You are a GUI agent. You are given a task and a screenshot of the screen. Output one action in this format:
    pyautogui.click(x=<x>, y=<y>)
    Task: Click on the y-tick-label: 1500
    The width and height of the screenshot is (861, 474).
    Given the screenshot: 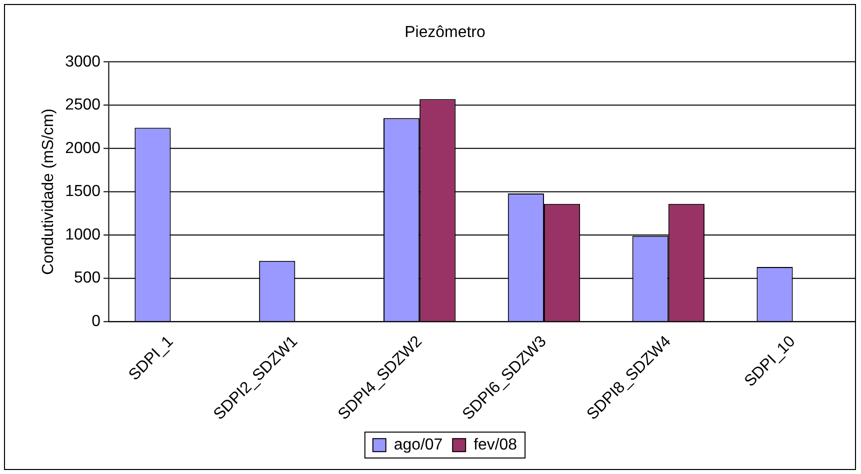 What is the action you would take?
    pyautogui.click(x=83, y=191)
    